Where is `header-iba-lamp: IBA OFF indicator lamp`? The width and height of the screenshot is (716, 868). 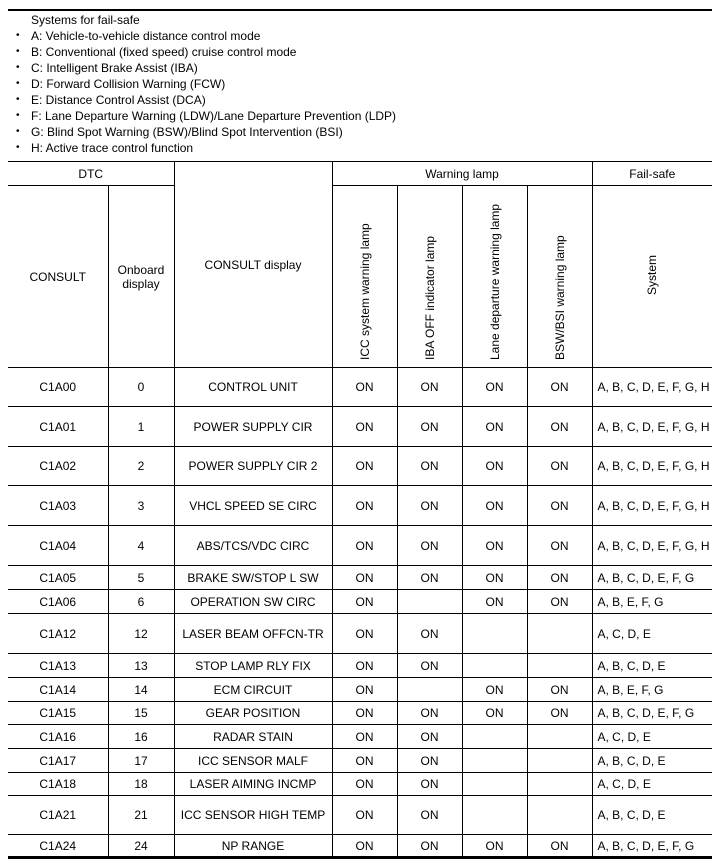
header-iba-lamp: IBA OFF indicator lamp is located at coordinates (429, 297).